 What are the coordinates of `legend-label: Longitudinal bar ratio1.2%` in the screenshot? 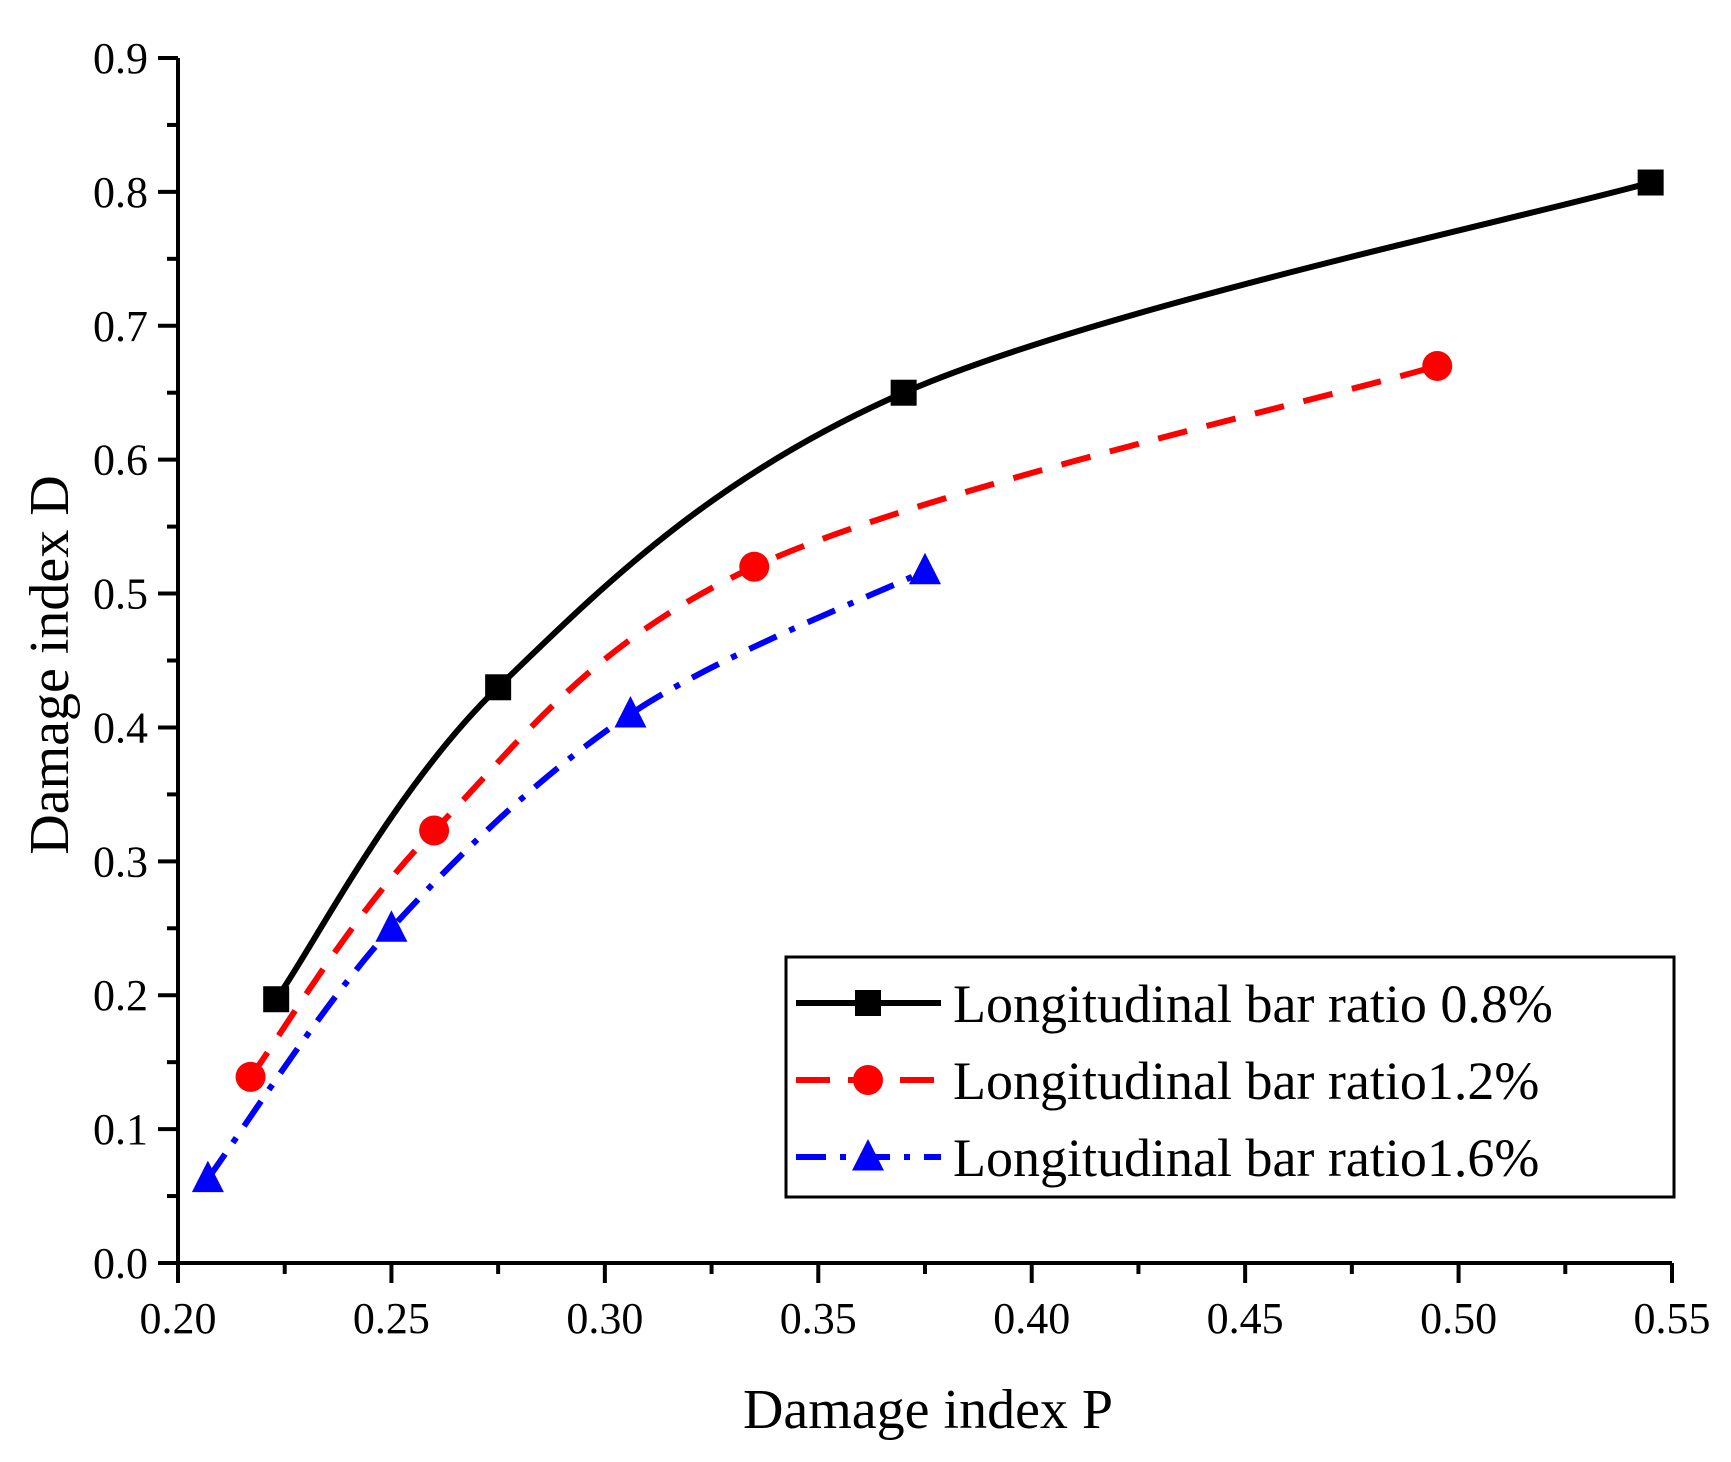 It's located at (1246, 1081).